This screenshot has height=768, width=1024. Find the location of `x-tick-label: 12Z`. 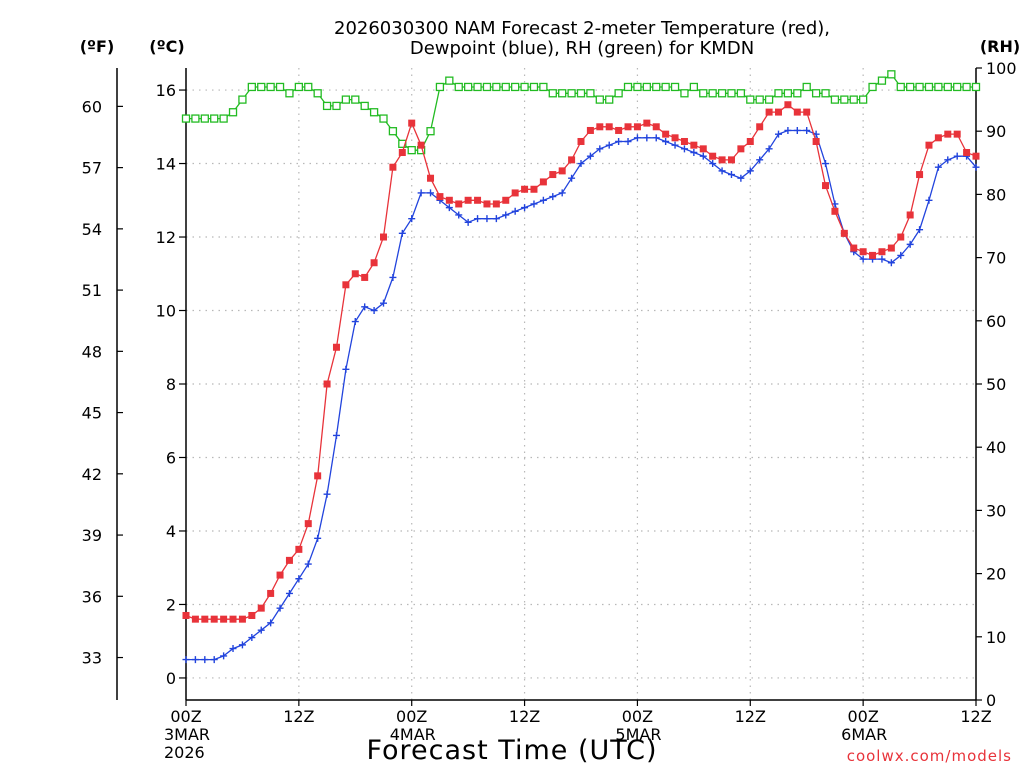

x-tick-label: 12Z is located at coordinates (524, 716).